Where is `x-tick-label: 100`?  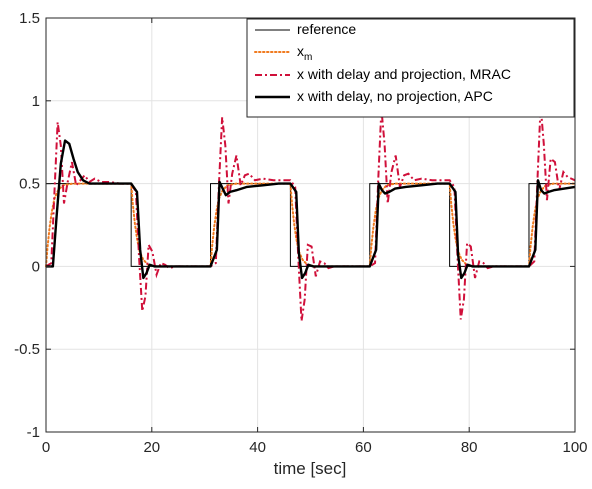 x-tick-label: 100 is located at coordinates (574, 447).